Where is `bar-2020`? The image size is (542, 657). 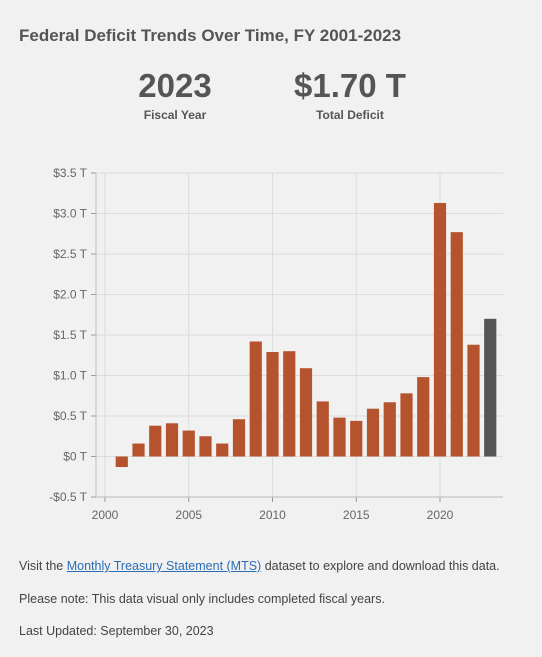 bar-2020 is located at coordinates (440, 329).